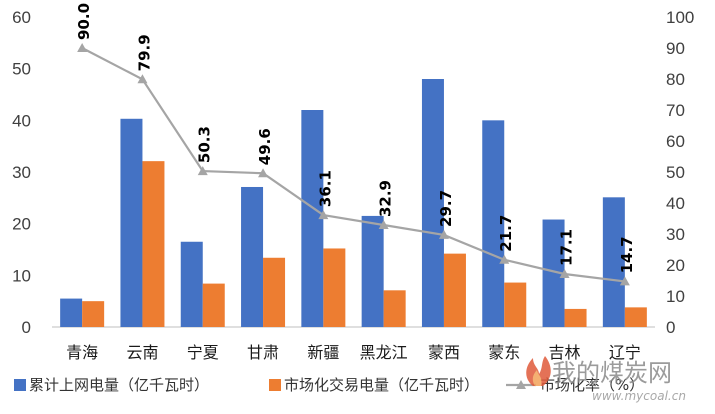 This screenshot has width=715, height=414. I want to click on right-tick-label: 60, so click(675, 141).